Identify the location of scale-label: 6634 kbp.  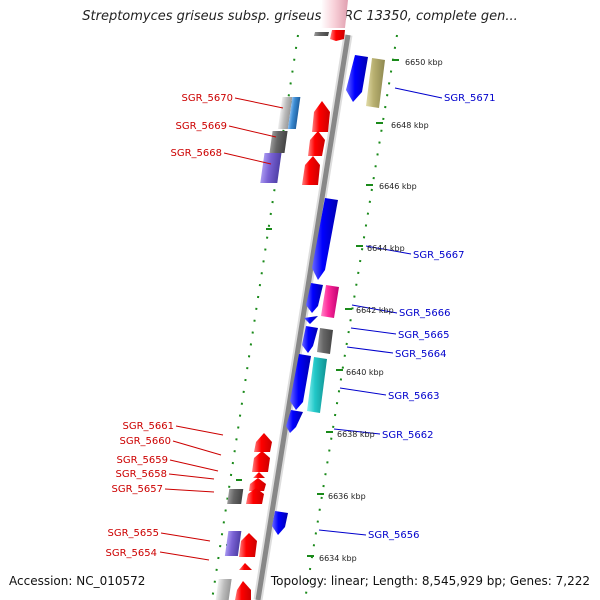
(338, 558).